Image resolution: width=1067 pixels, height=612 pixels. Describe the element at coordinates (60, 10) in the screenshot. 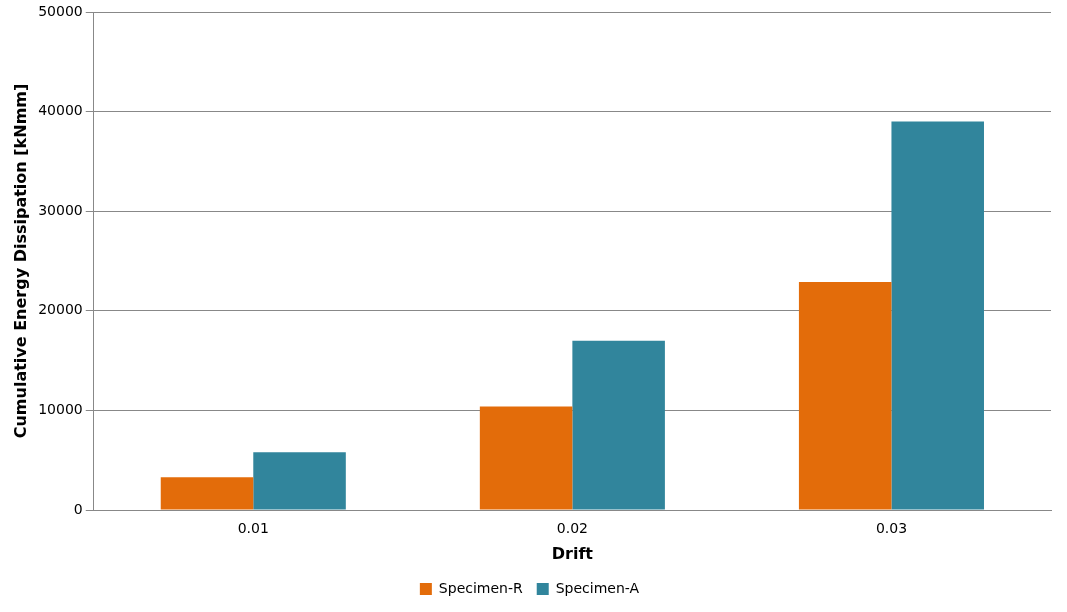

I see `y-tick-label: 50000` at that location.